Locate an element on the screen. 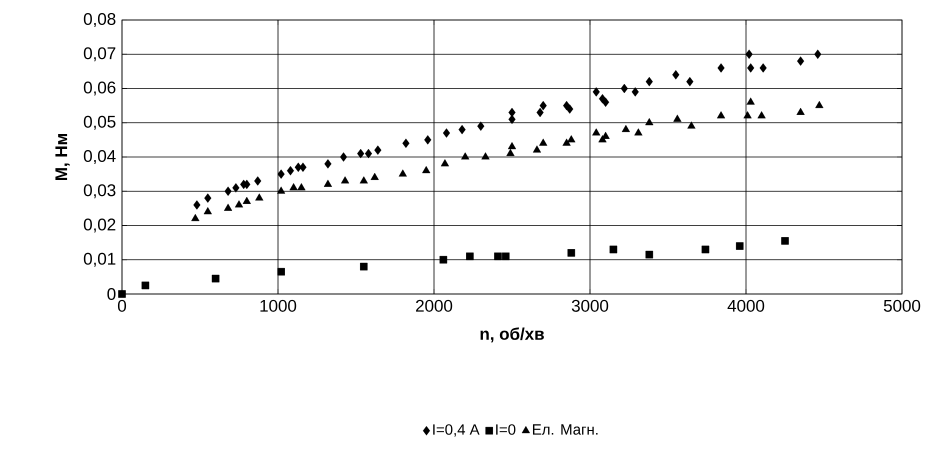 The image size is (929, 468). x-tick-label: 1000 is located at coordinates (278, 306).